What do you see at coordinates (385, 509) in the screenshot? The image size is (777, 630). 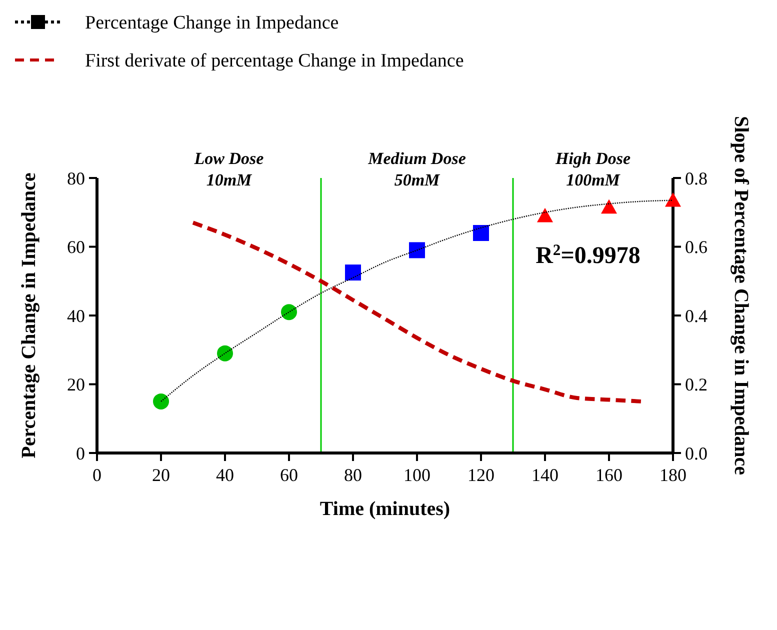 I see `x-axis-title: Time (minutes)` at bounding box center [385, 509].